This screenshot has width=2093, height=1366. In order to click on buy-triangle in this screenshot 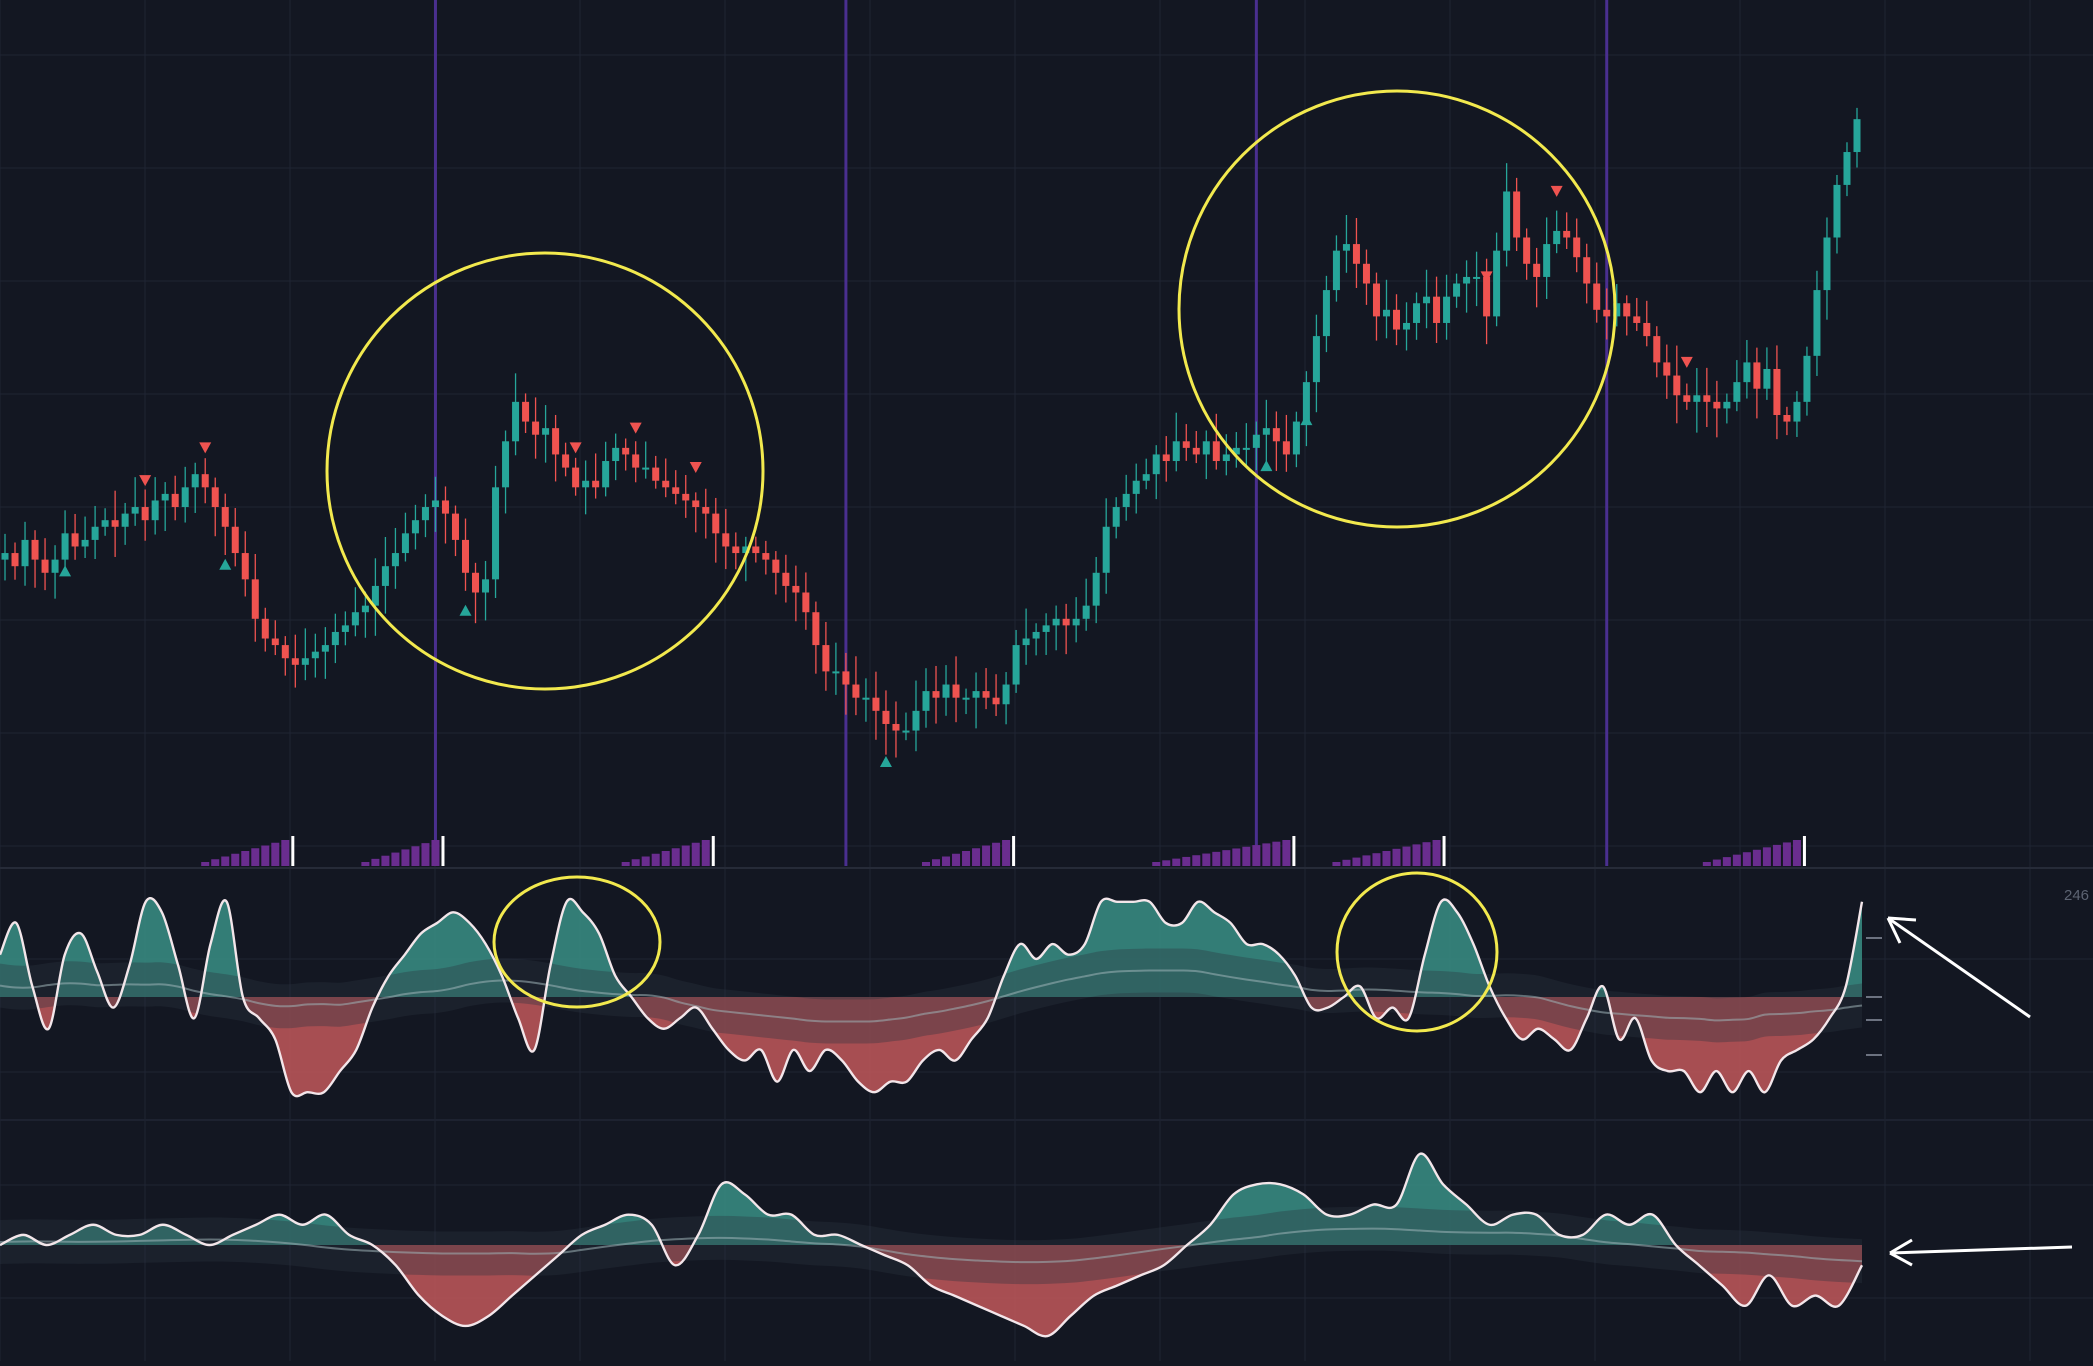, I will do `click(465, 610)`.